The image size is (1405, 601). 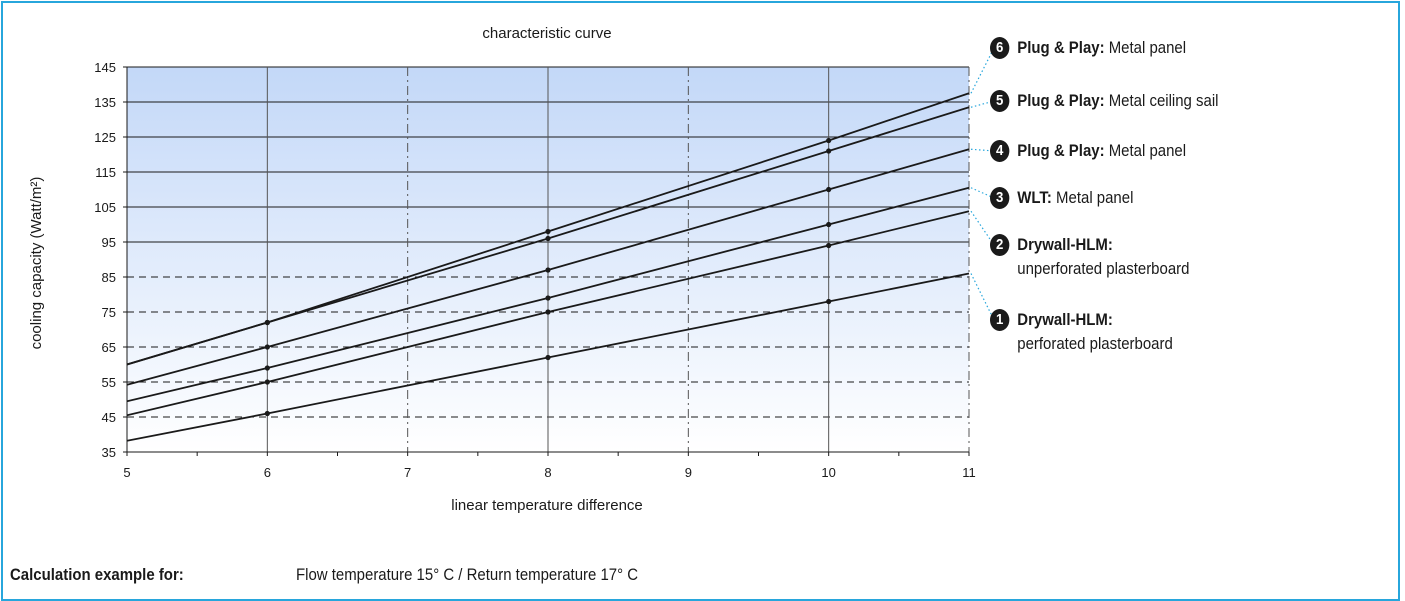 I want to click on legend-label: Metal ceiling sail, so click(x=1161, y=100).